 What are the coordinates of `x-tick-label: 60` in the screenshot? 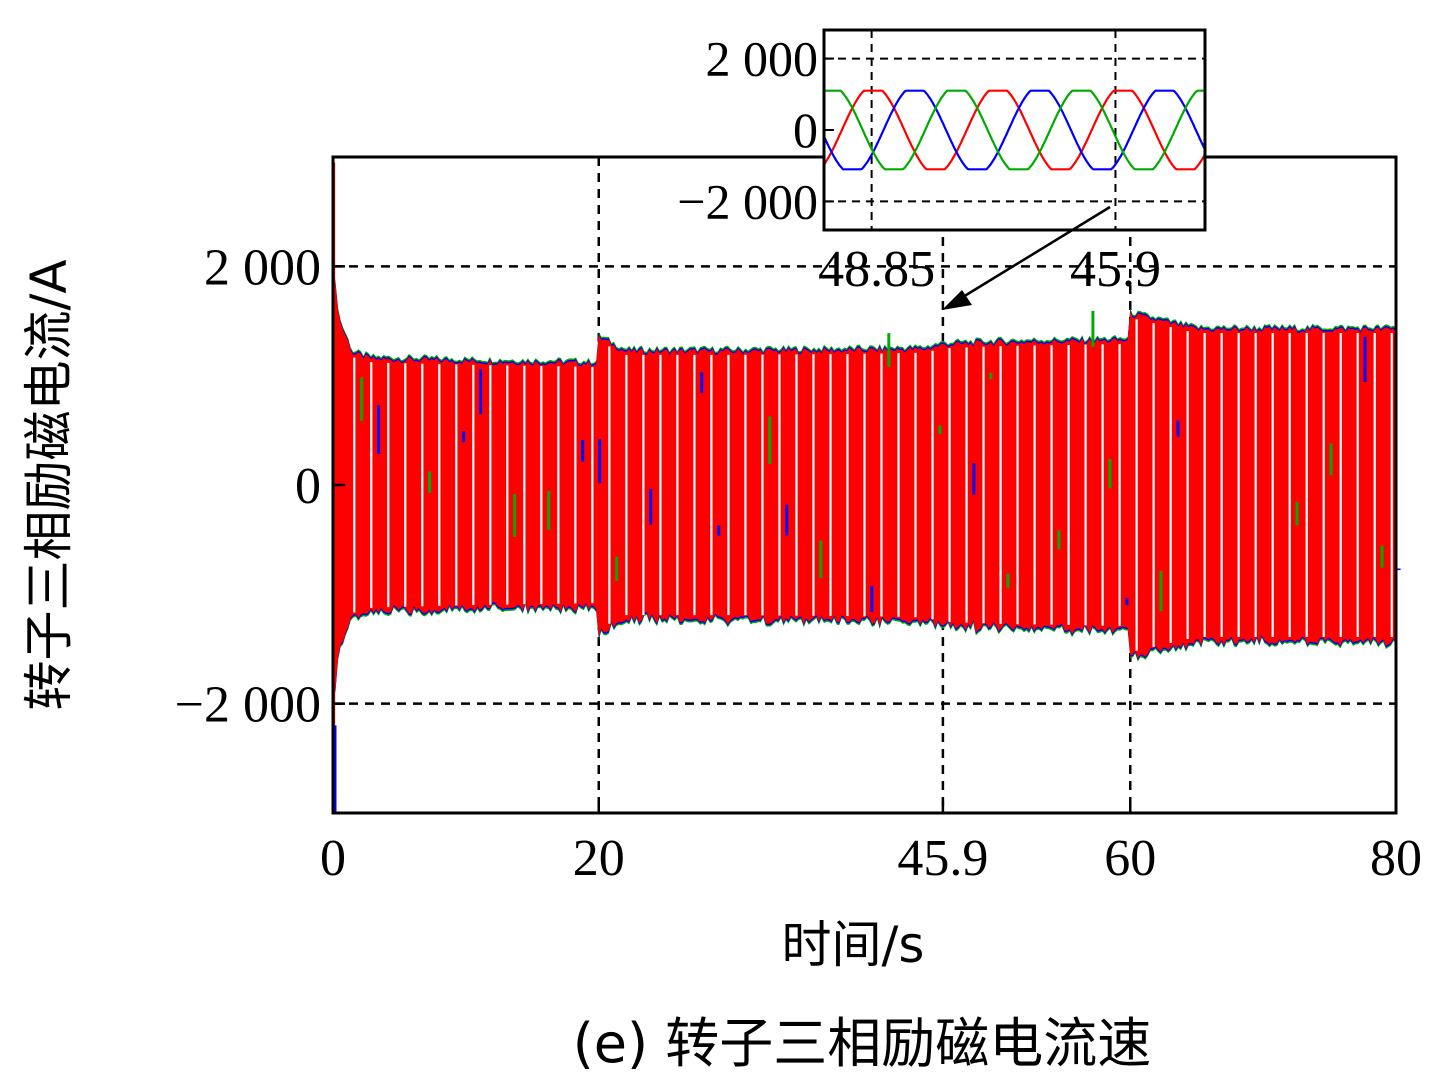 It's located at (1130, 858).